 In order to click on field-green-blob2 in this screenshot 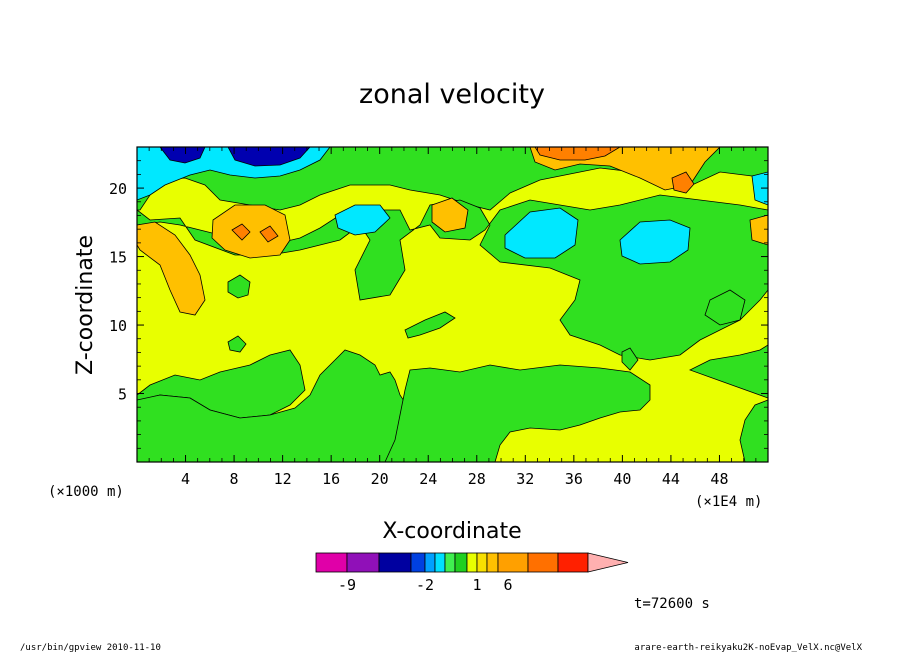, I will do `click(237, 344)`.